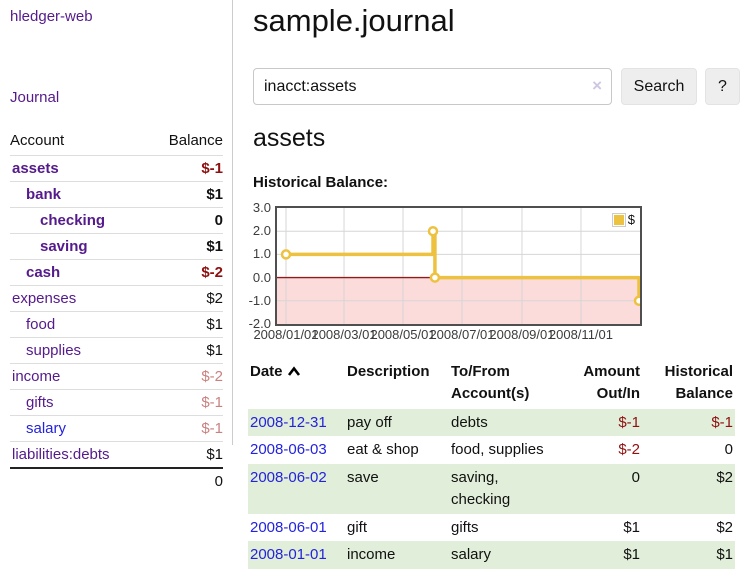 This screenshot has width=742, height=582. I want to click on account-balance: 0, so click(185, 220).